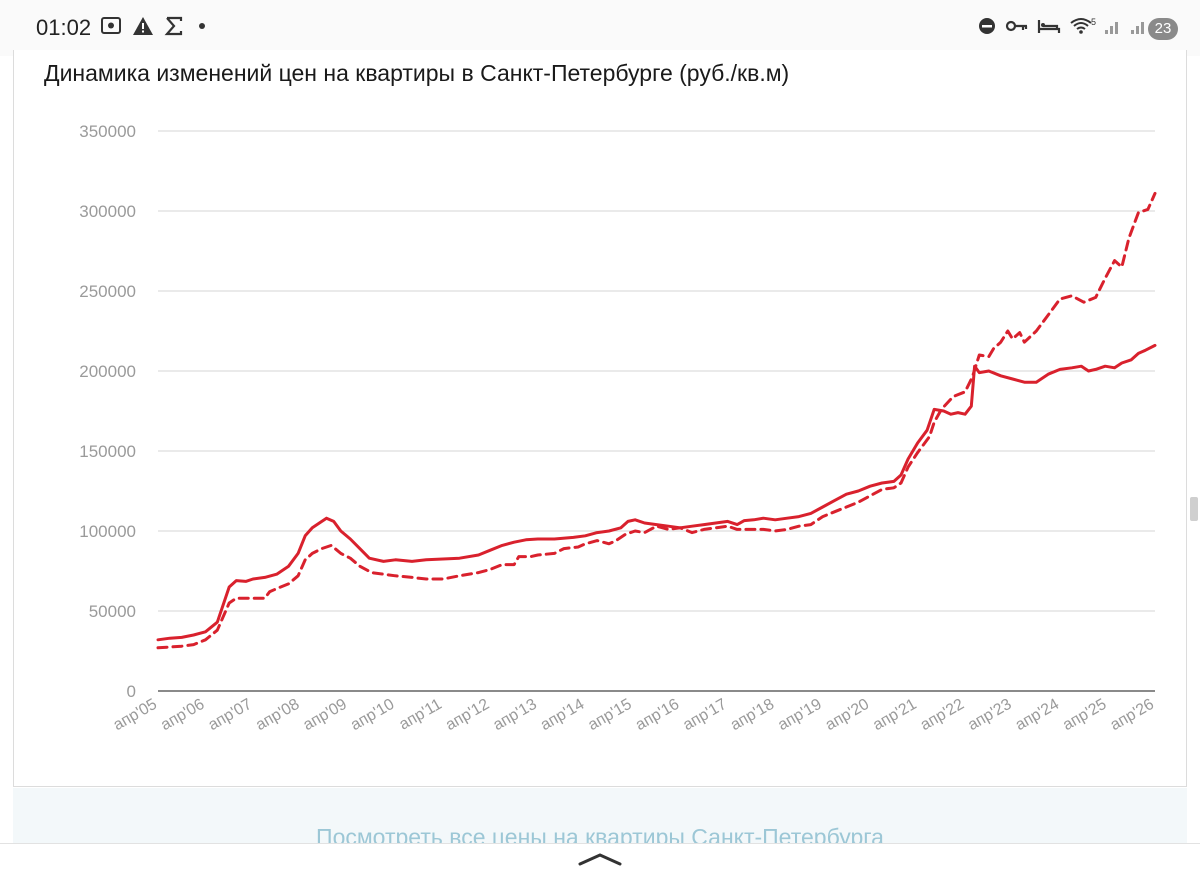  Describe the element at coordinates (278, 715) in the screenshot. I see `x-tick-label: апр'08` at that location.